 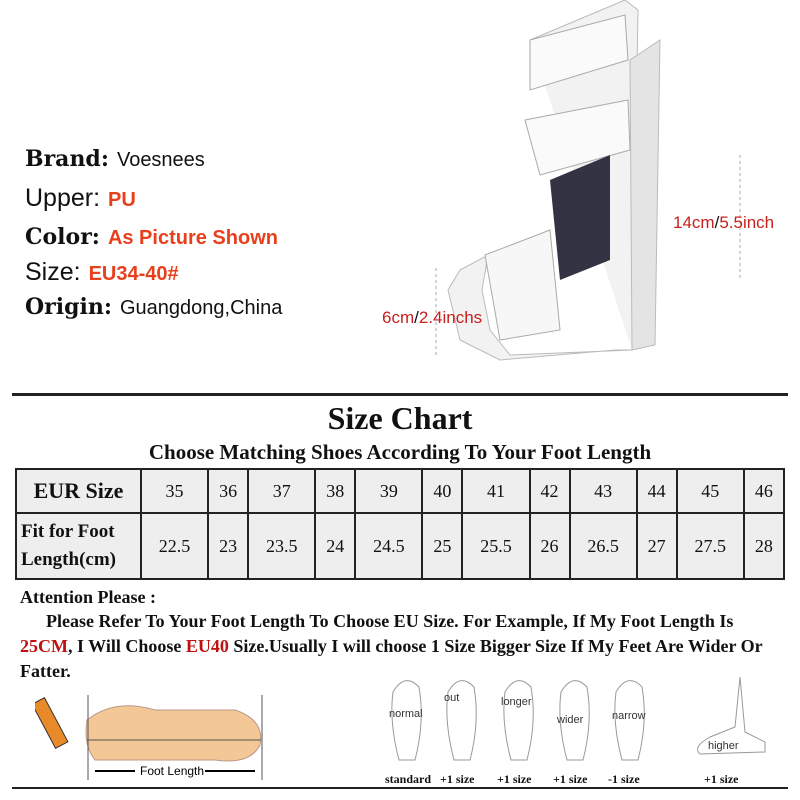 What do you see at coordinates (160, 160) in the screenshot?
I see `spec-value: Voesnees` at bounding box center [160, 160].